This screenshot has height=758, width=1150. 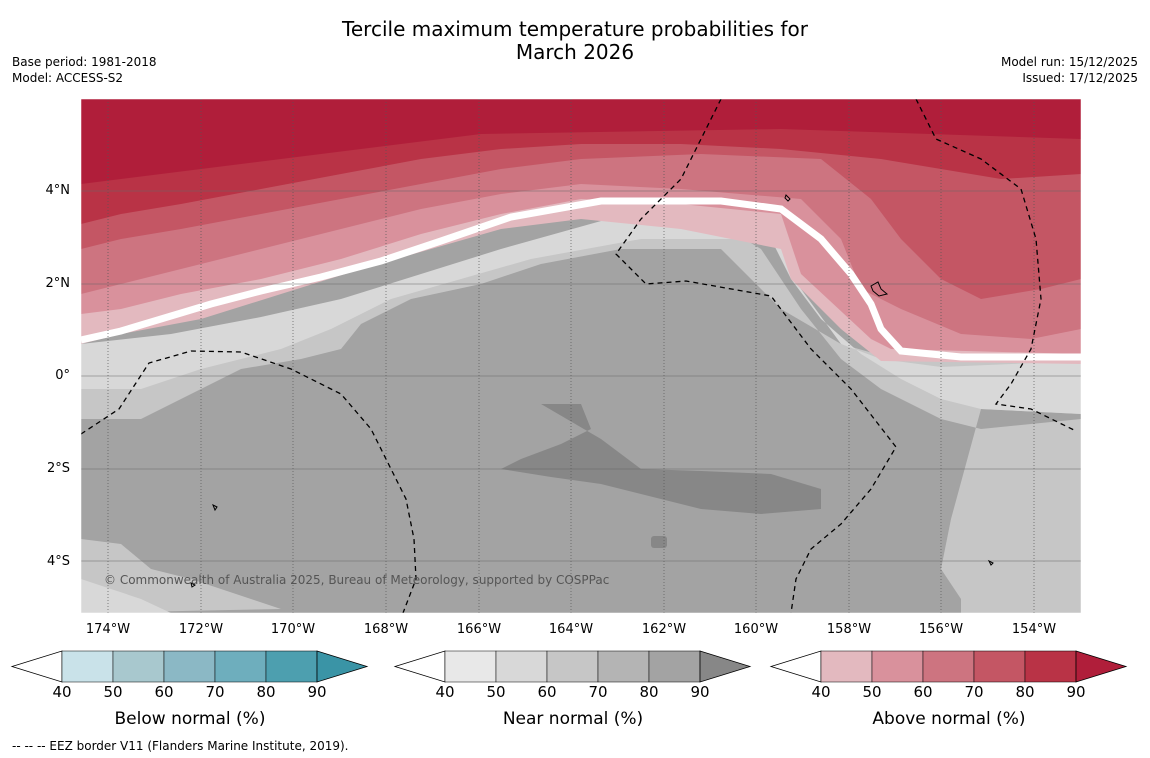 What do you see at coordinates (58, 190) in the screenshot?
I see `lat-label-4n: 4°N` at bounding box center [58, 190].